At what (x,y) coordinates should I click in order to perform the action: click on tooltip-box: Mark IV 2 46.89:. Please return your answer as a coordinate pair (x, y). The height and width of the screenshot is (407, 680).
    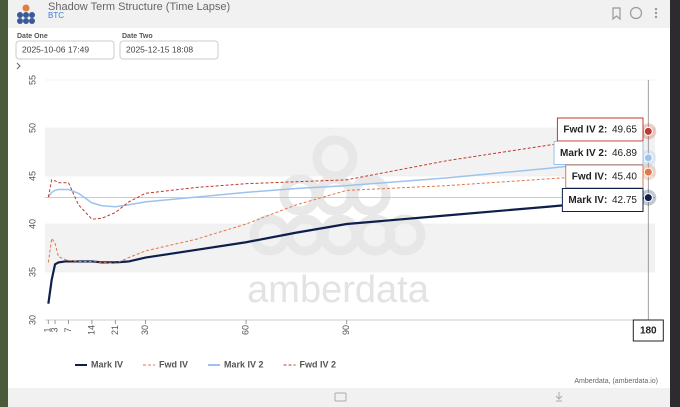
    Looking at the image, I should click on (598, 153).